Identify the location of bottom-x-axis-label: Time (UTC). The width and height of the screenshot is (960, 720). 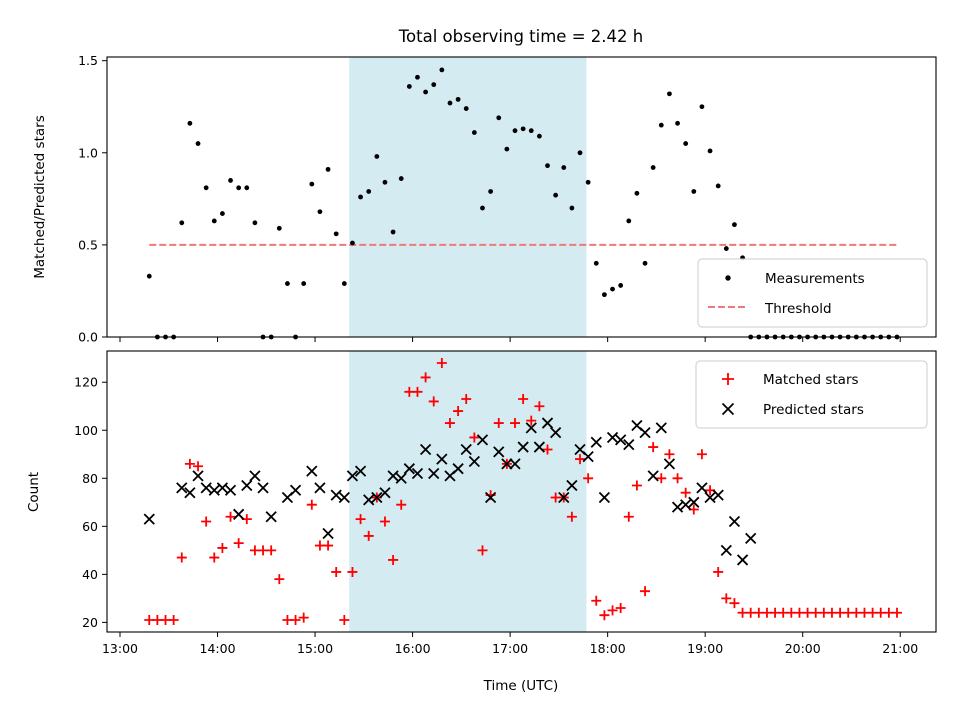
(521, 686).